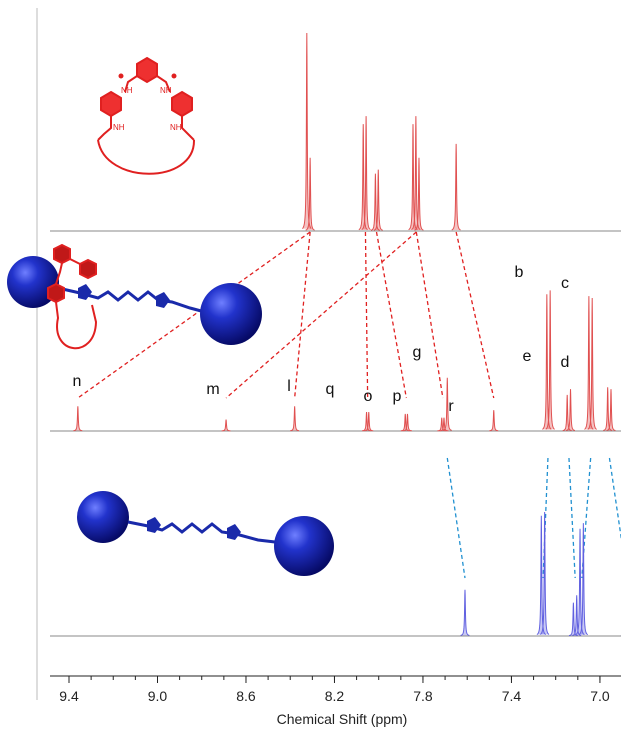 Image resolution: width=621 pixels, height=733 pixels. I want to click on x-axis-minor-ticks, so click(334, 678).